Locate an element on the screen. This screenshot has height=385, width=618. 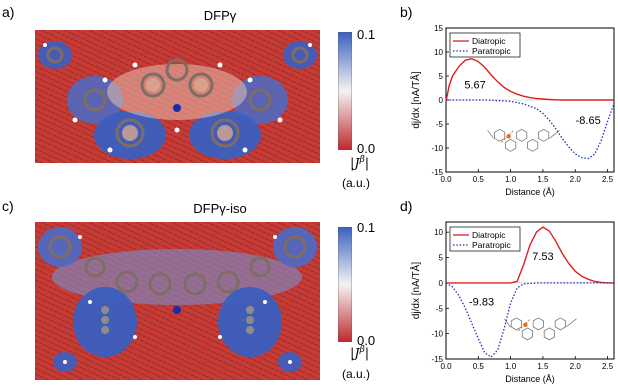
colorbar-a-max: 0.1 is located at coordinates (366, 34).